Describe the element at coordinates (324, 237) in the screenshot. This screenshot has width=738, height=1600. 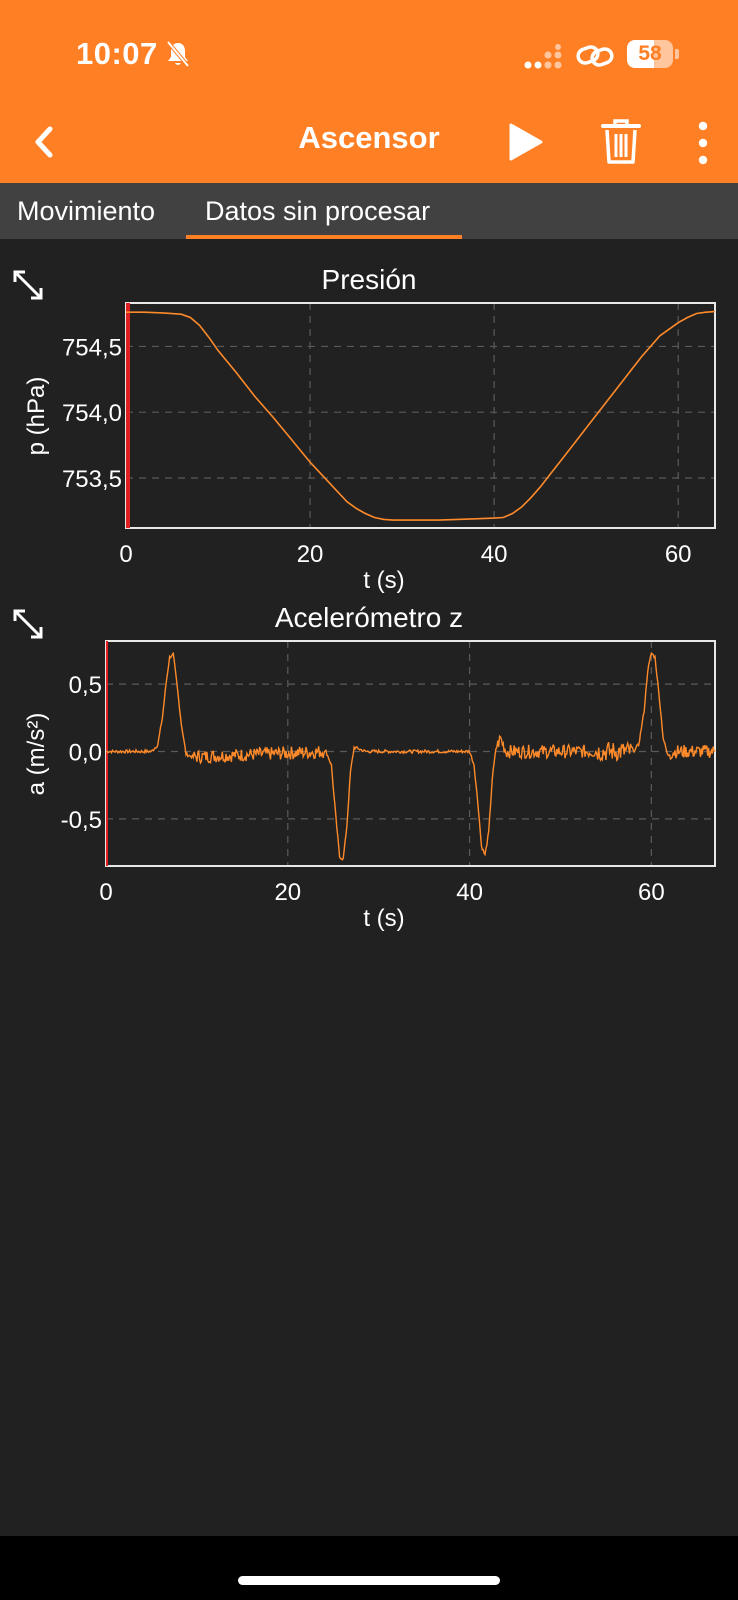
I see `active-tab-indicator` at that location.